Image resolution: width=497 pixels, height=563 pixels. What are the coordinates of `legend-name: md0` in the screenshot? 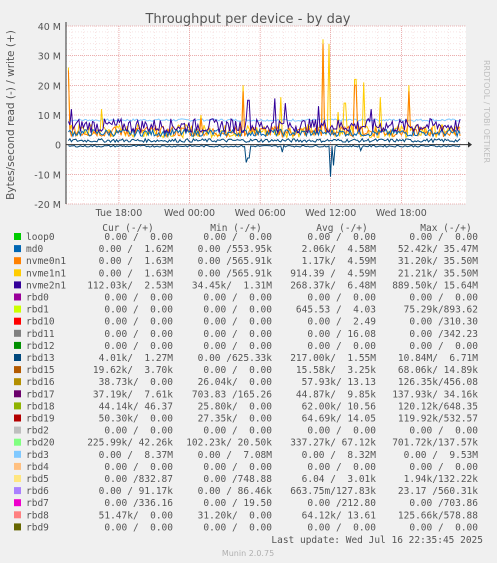 It's located at (34, 249).